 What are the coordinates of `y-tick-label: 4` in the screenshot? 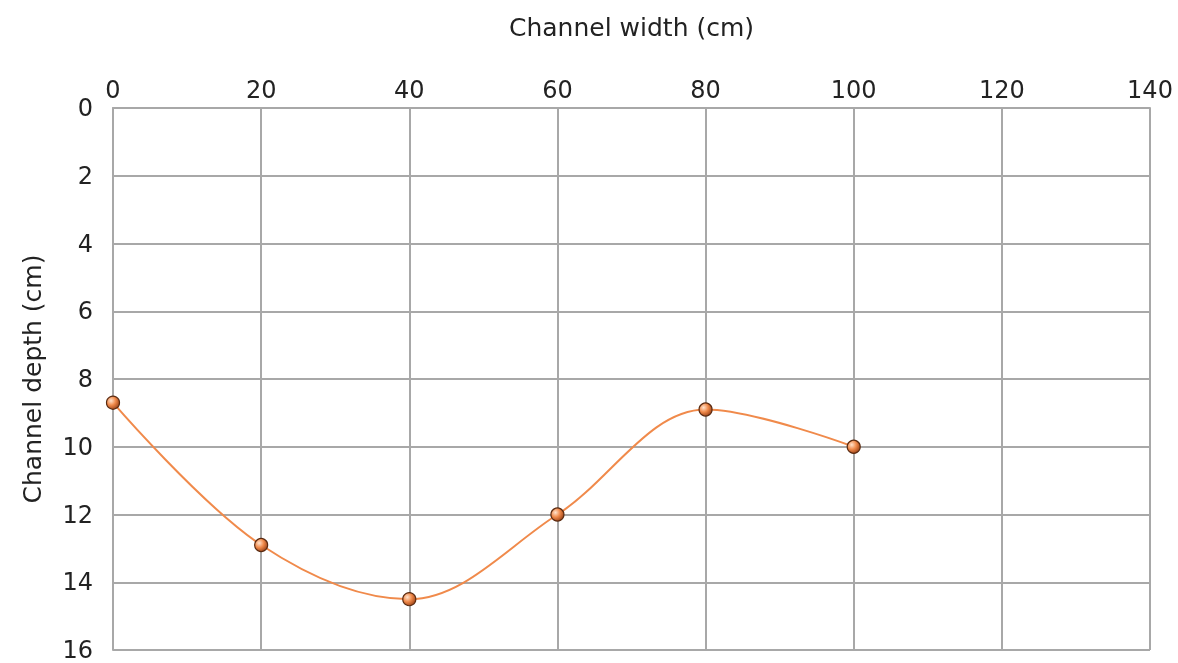 It's located at (85, 243).